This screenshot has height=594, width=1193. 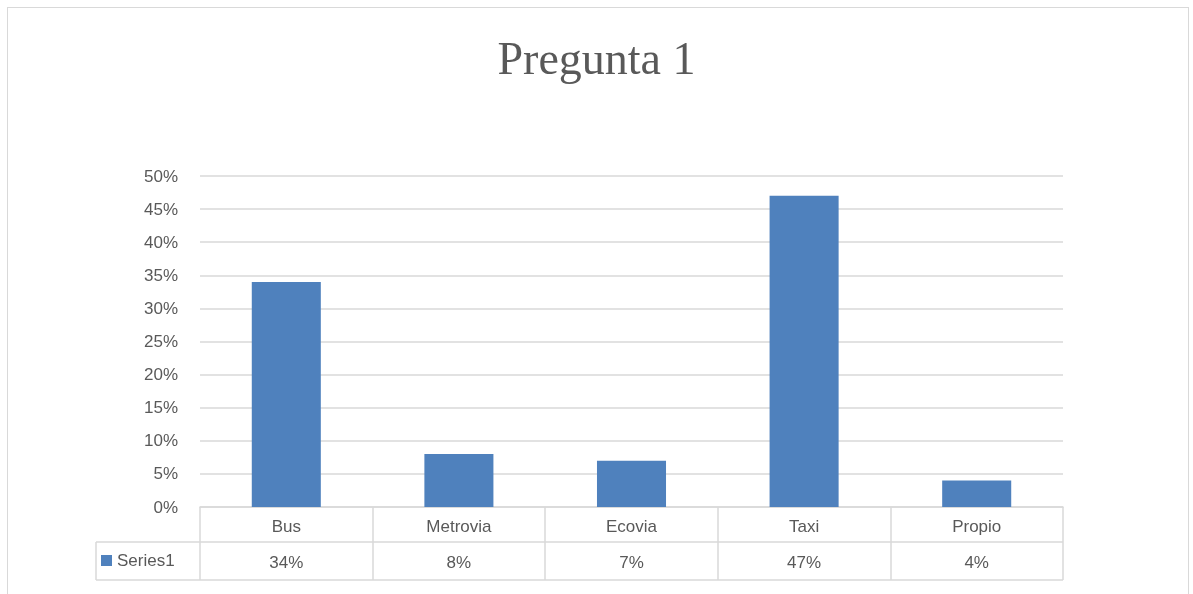 What do you see at coordinates (160, 308) in the screenshot?
I see `y-tick-label: 30%` at bounding box center [160, 308].